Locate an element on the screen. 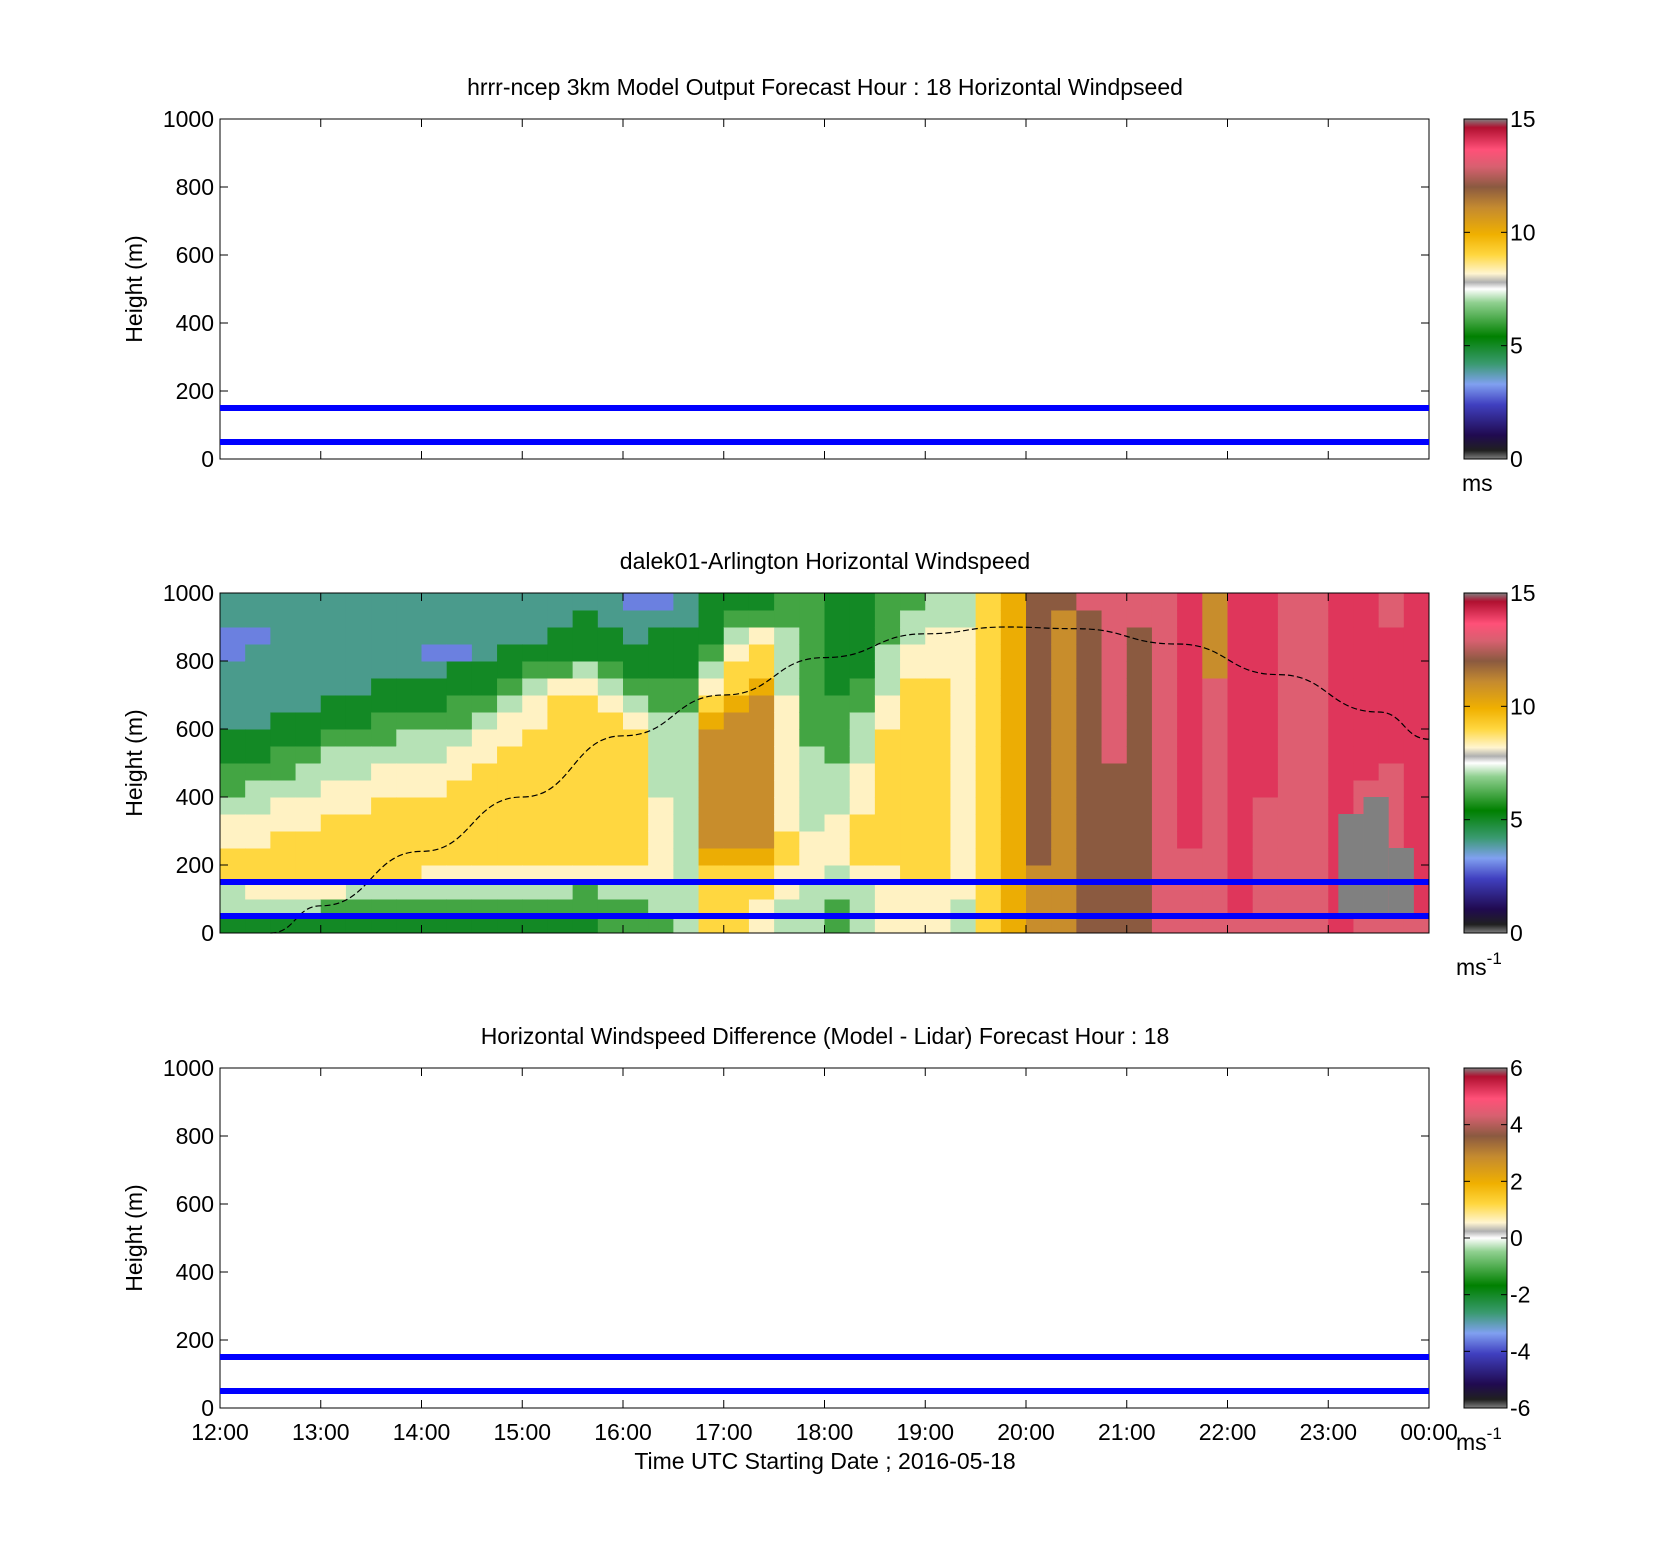 The height and width of the screenshot is (1561, 1680). panel-difference-ylabel: Height (m) is located at coordinates (134, 1237).